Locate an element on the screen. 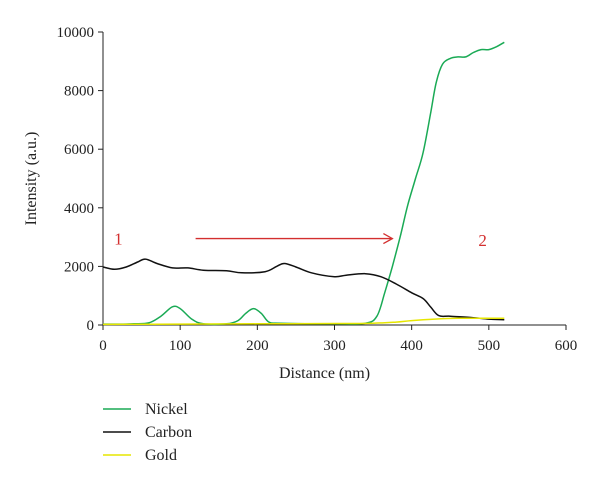 The height and width of the screenshot is (490, 600). legend-label-carbon: Carbon is located at coordinates (168, 432).